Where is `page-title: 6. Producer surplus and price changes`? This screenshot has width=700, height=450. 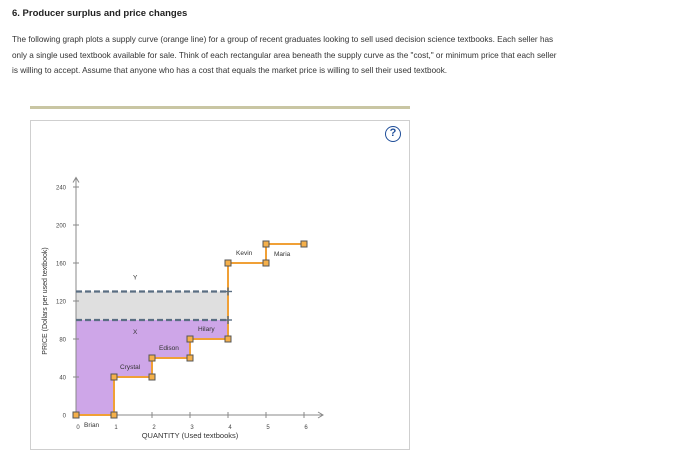
page-title: 6. Producer surplus and price changes is located at coordinates (100, 13).